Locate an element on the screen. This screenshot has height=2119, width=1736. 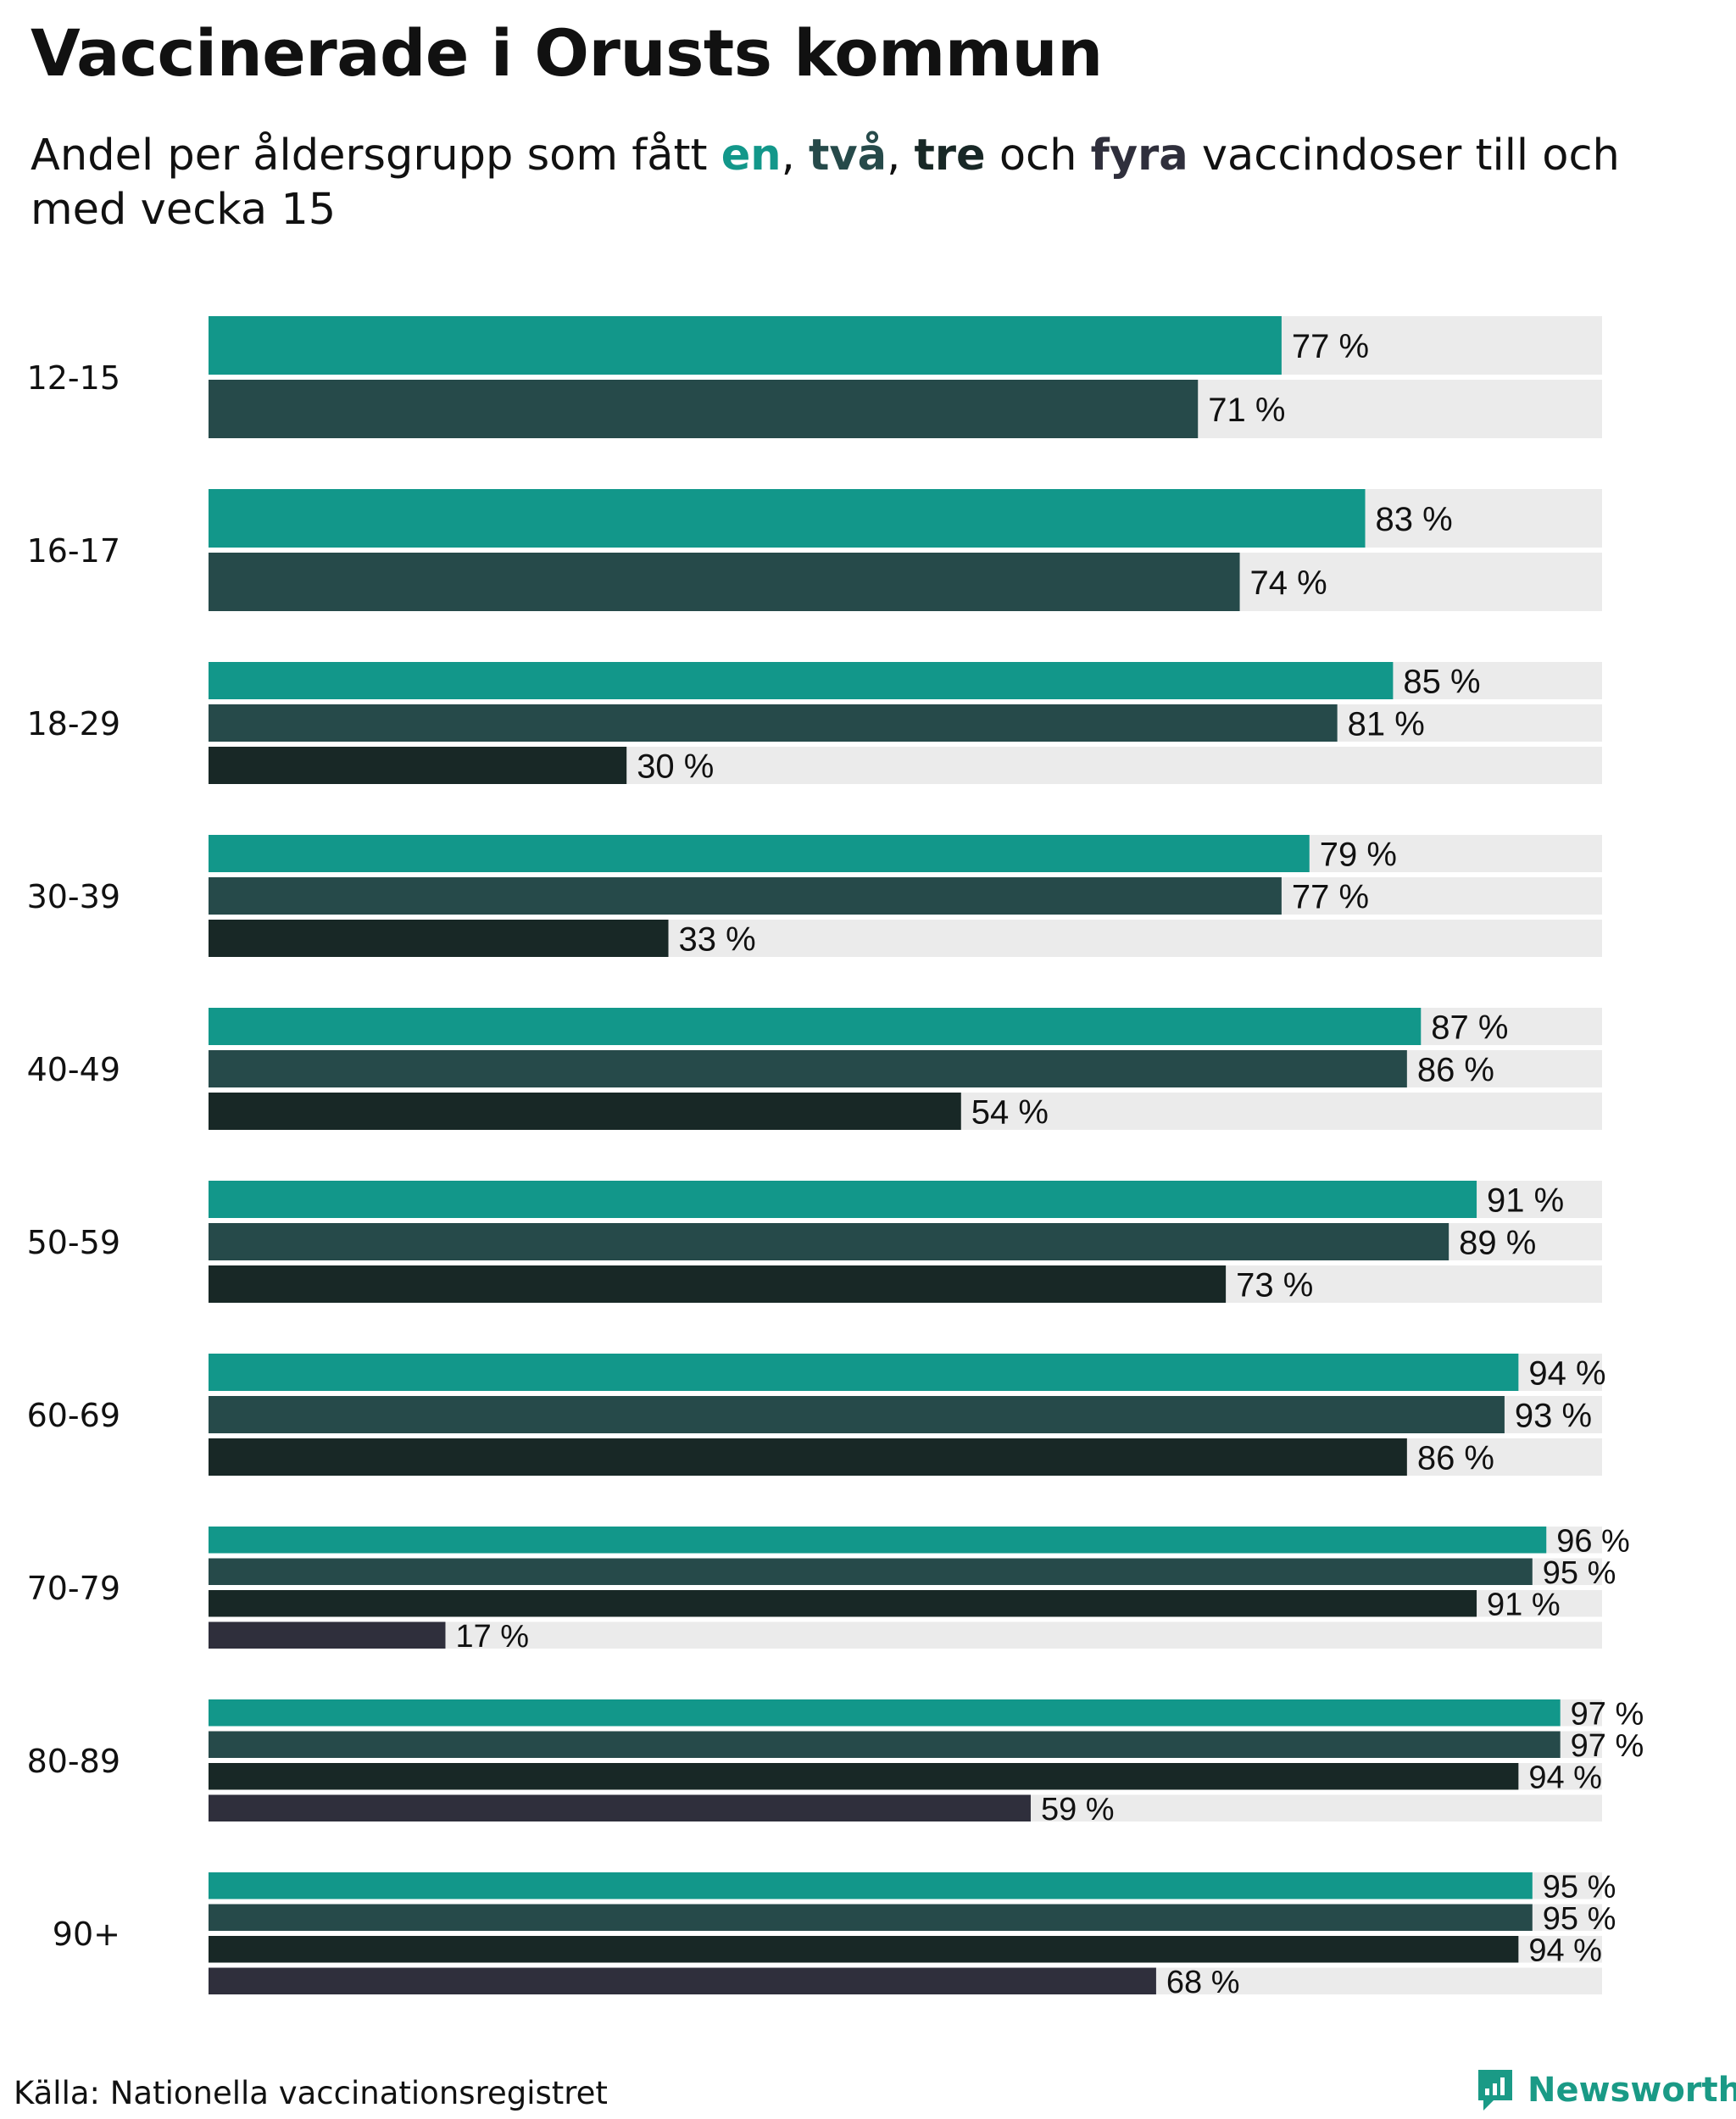
subtitle-prefix: Andel per åldersgrupp som fått is located at coordinates (376, 156).